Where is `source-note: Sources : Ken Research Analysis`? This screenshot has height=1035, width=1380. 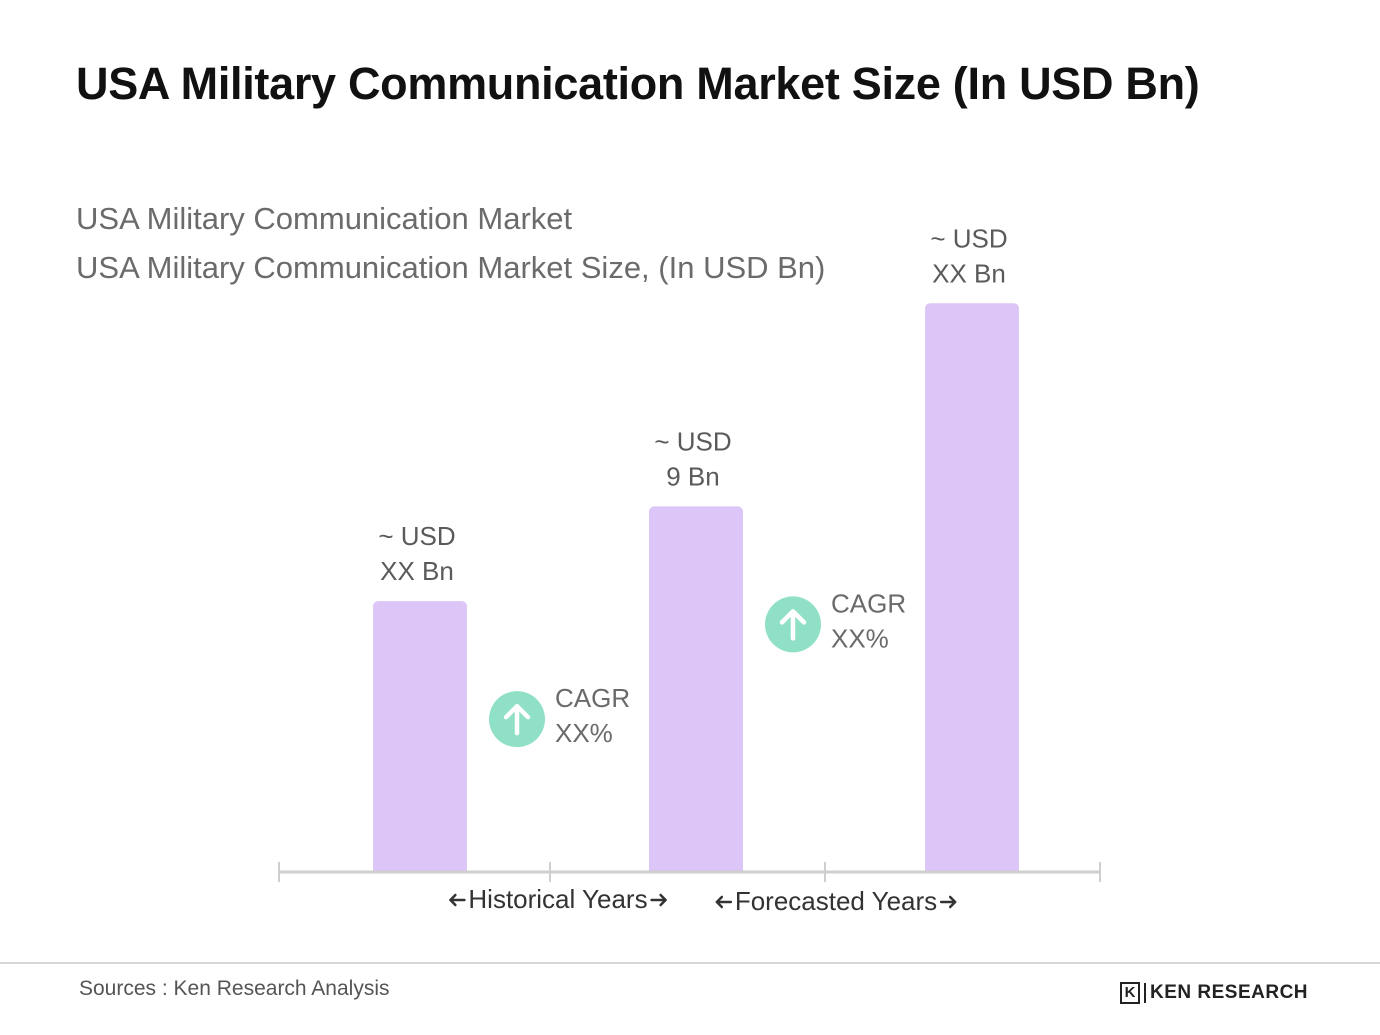 source-note: Sources : Ken Research Analysis is located at coordinates (234, 988).